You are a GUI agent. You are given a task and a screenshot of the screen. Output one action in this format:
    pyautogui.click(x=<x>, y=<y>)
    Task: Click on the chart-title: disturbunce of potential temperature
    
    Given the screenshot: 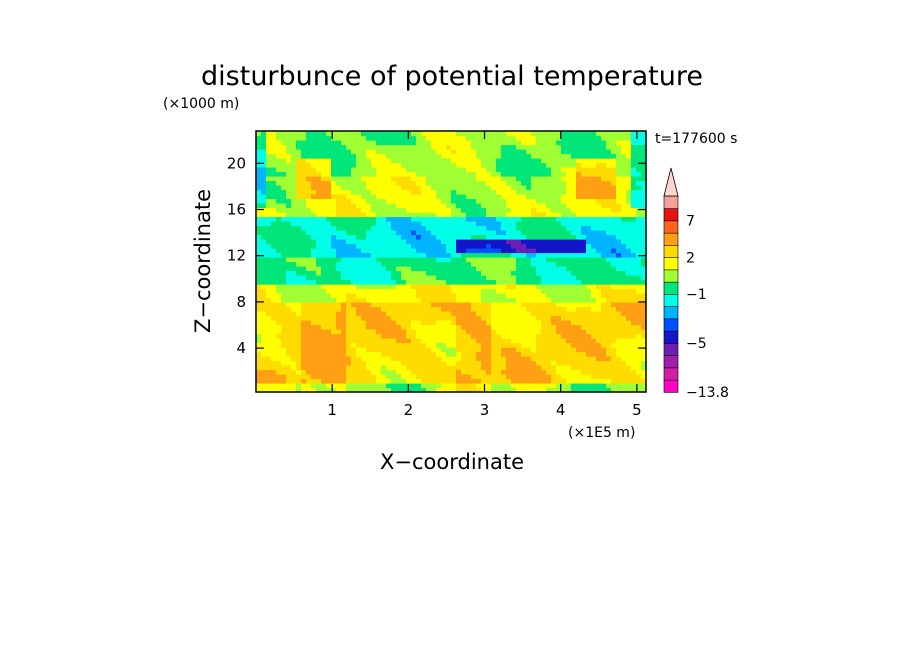 What is the action you would take?
    pyautogui.click(x=452, y=76)
    